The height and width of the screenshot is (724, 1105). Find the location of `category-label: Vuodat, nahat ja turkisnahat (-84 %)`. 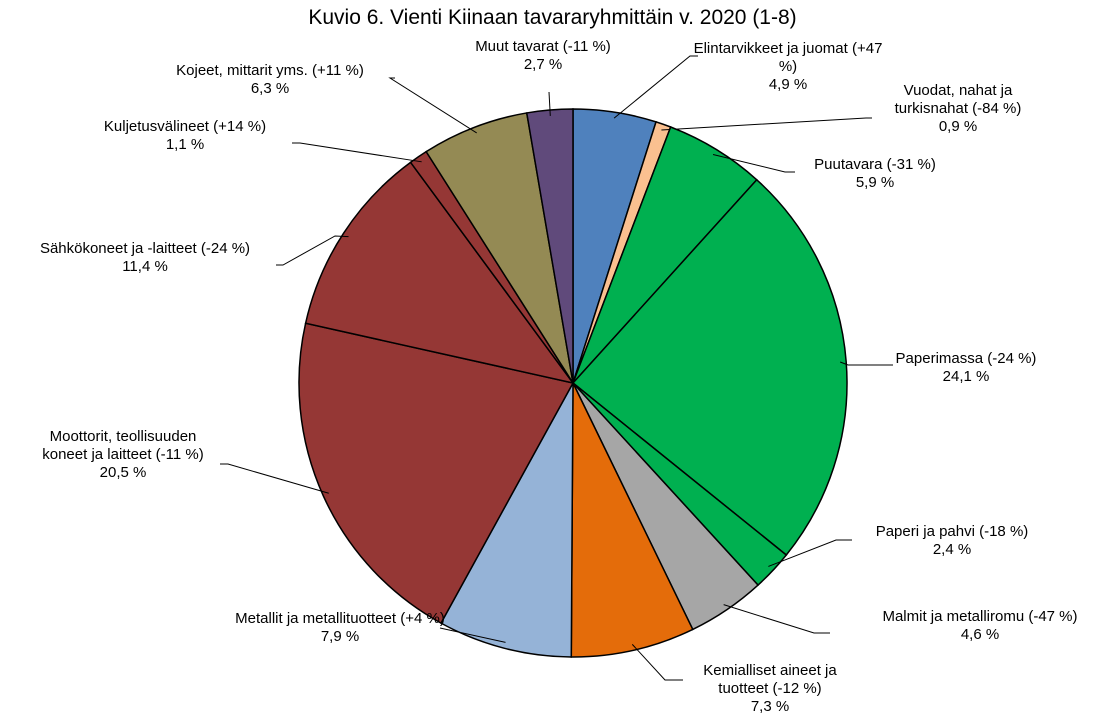

category-label: Vuodat, nahat ja turkisnahat (-84 %) is located at coordinates (958, 99).